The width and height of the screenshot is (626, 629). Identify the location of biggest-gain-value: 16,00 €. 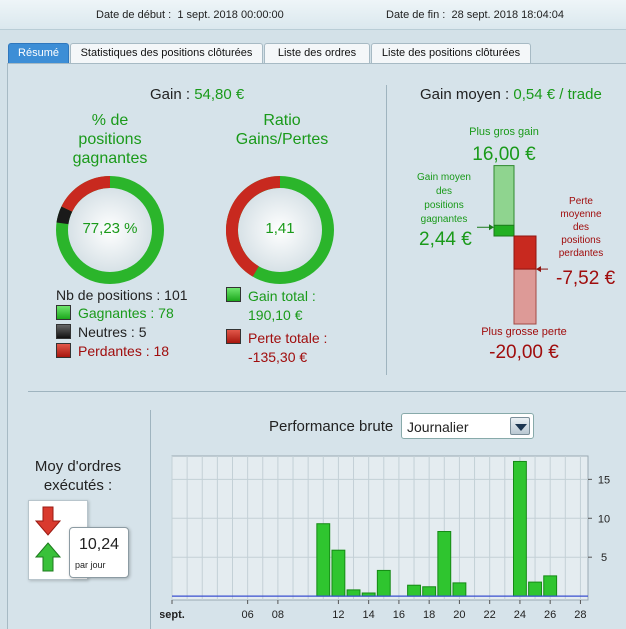
(504, 154).